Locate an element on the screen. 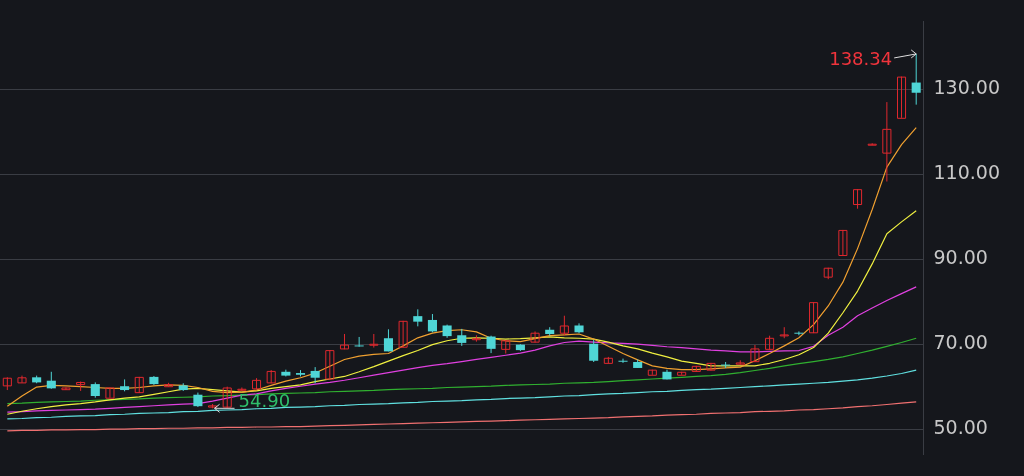  y-tick-label: 90.00 is located at coordinates (960, 257).